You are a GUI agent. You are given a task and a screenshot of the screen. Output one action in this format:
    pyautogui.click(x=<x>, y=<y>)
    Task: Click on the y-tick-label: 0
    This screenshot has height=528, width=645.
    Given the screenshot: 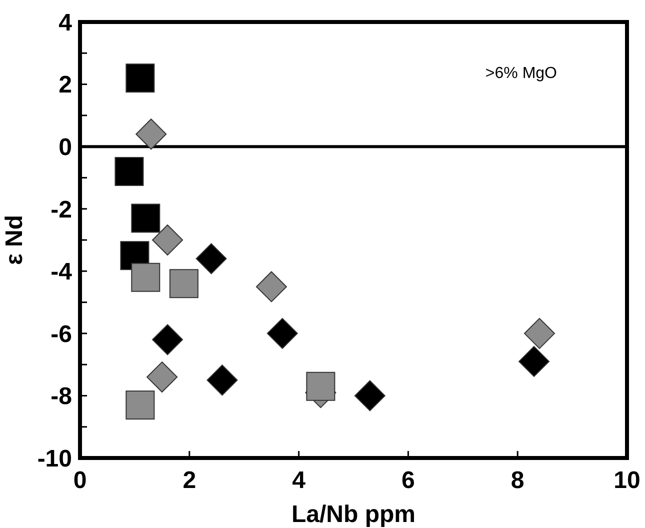 What is the action you would take?
    pyautogui.click(x=65, y=147)
    